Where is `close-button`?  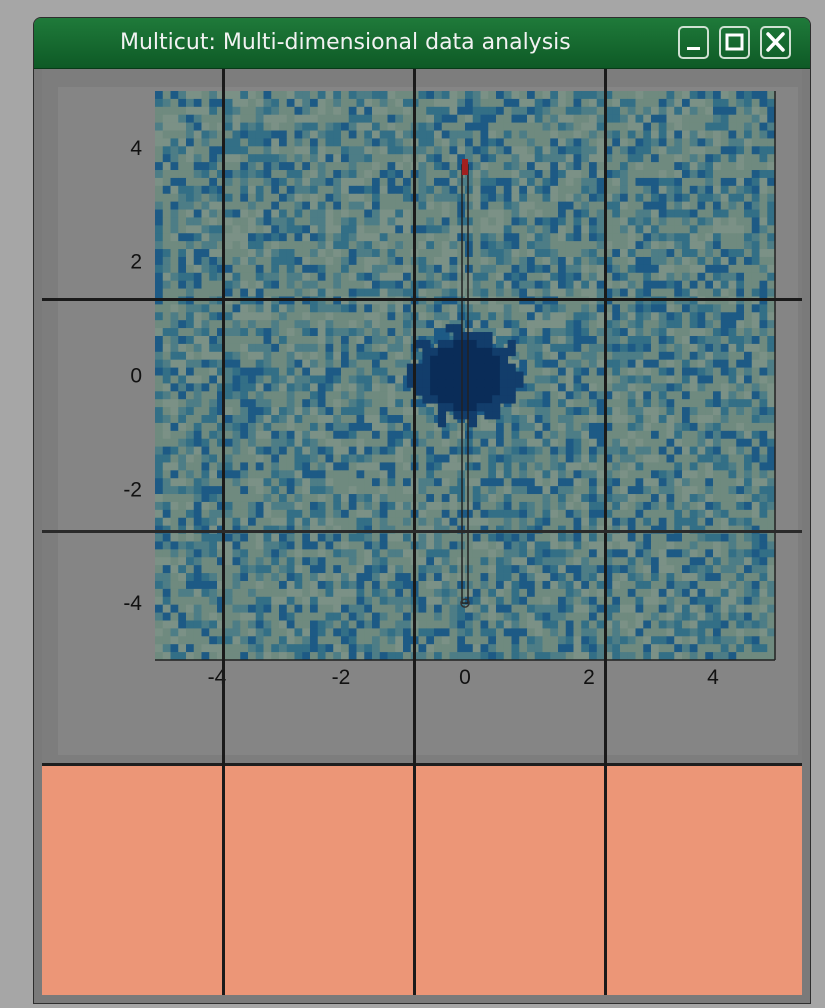
close-button is located at coordinates (775, 42).